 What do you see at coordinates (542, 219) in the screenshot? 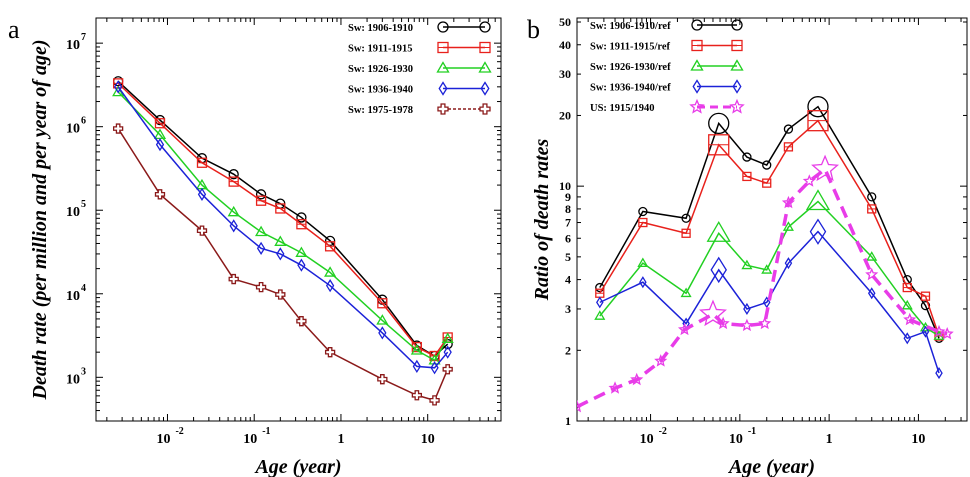
I see `y-axis-label: Ratio of death rates` at bounding box center [542, 219].